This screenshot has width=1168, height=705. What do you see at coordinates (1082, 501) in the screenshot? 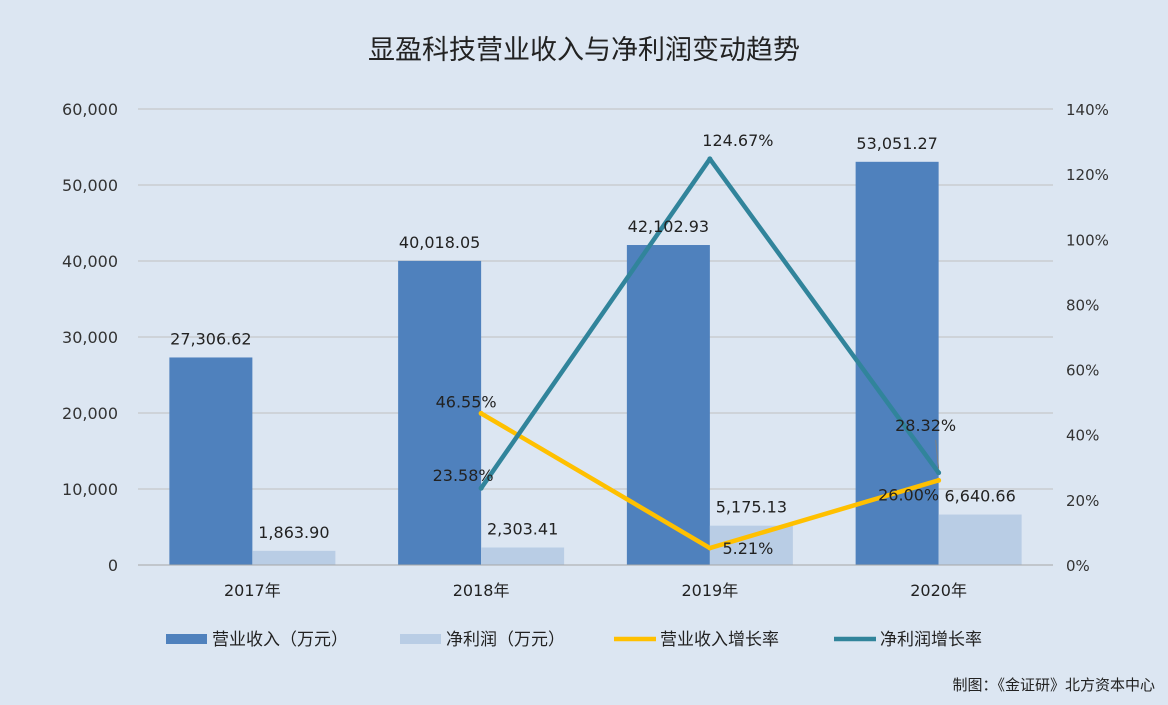
I see `y2-tick-label: 20%` at bounding box center [1082, 501].